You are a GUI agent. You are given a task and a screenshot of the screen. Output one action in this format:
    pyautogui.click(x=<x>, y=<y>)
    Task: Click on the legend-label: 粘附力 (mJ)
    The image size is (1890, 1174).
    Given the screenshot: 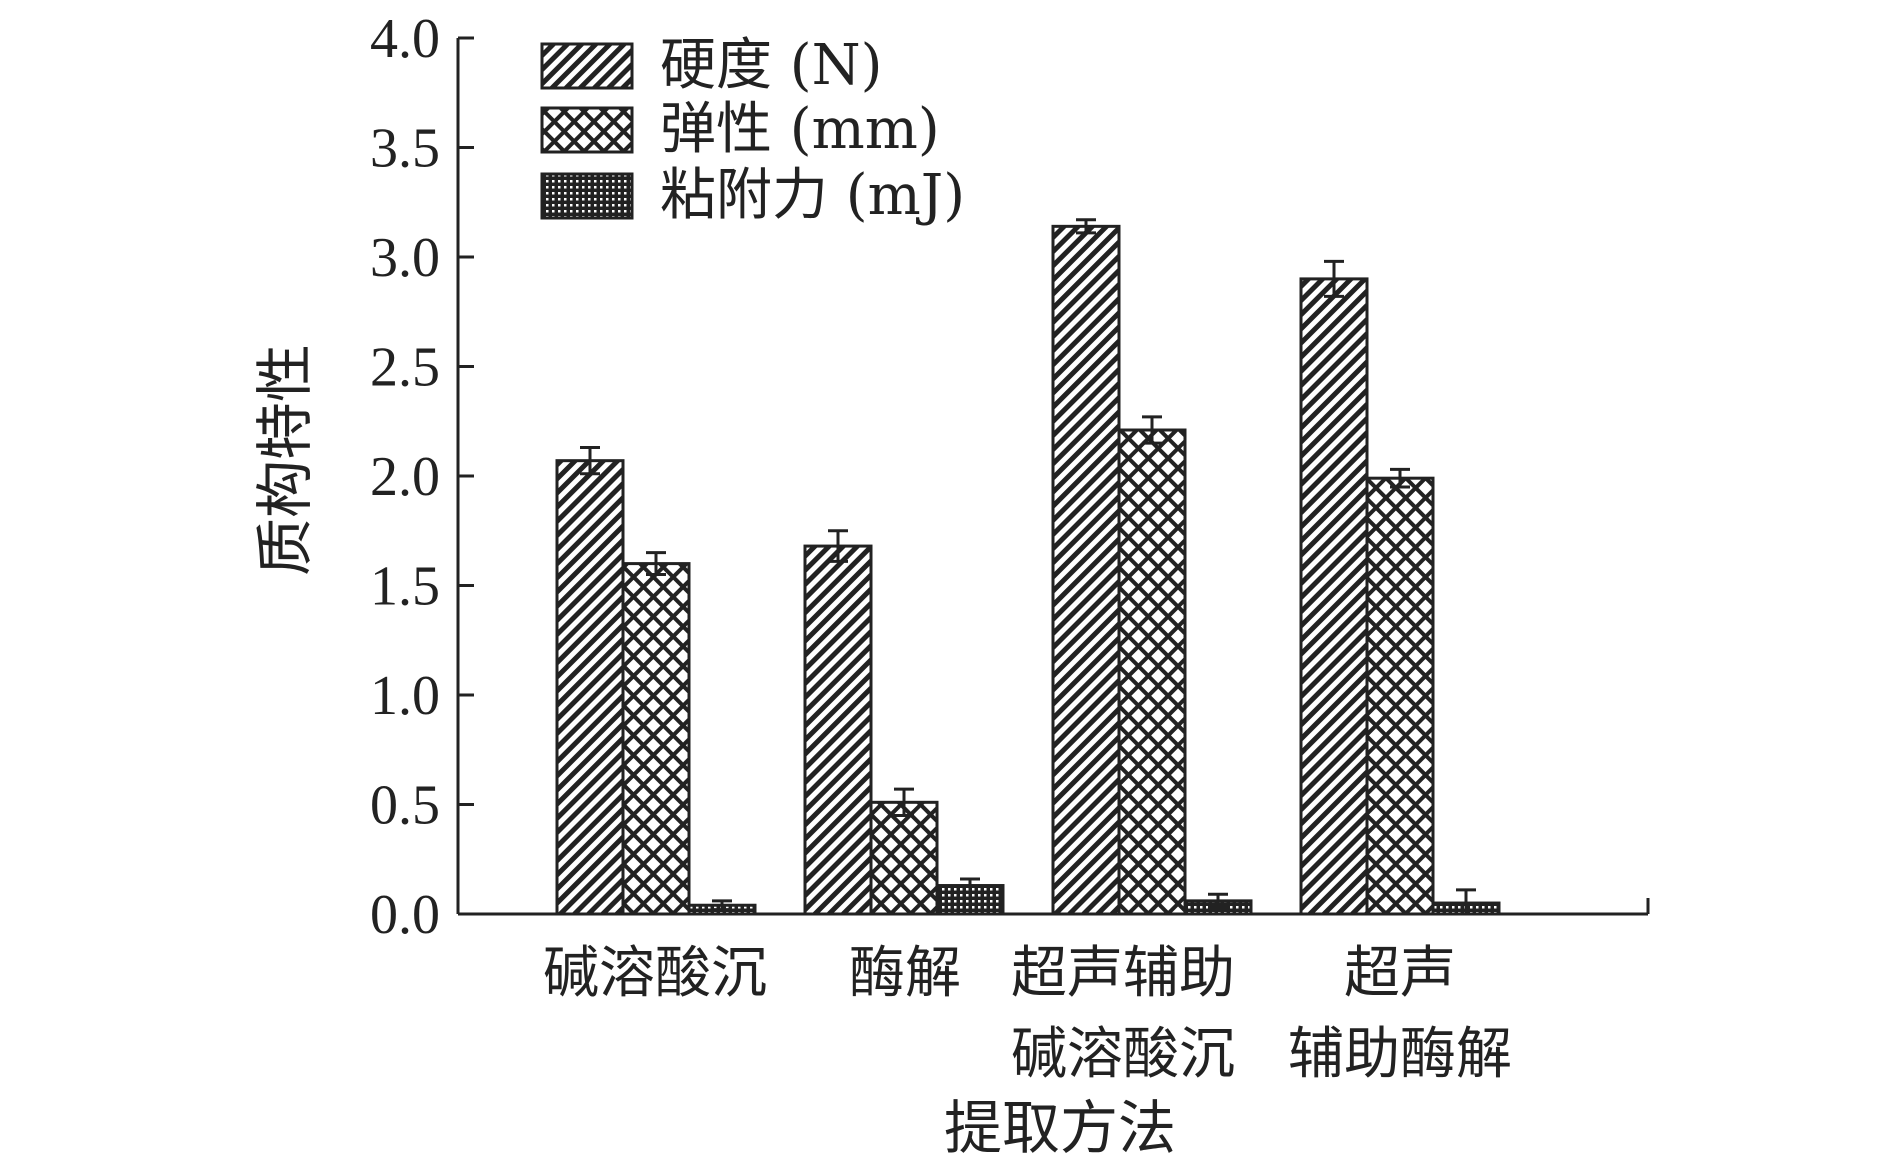 What is the action you would take?
    pyautogui.click(x=812, y=195)
    